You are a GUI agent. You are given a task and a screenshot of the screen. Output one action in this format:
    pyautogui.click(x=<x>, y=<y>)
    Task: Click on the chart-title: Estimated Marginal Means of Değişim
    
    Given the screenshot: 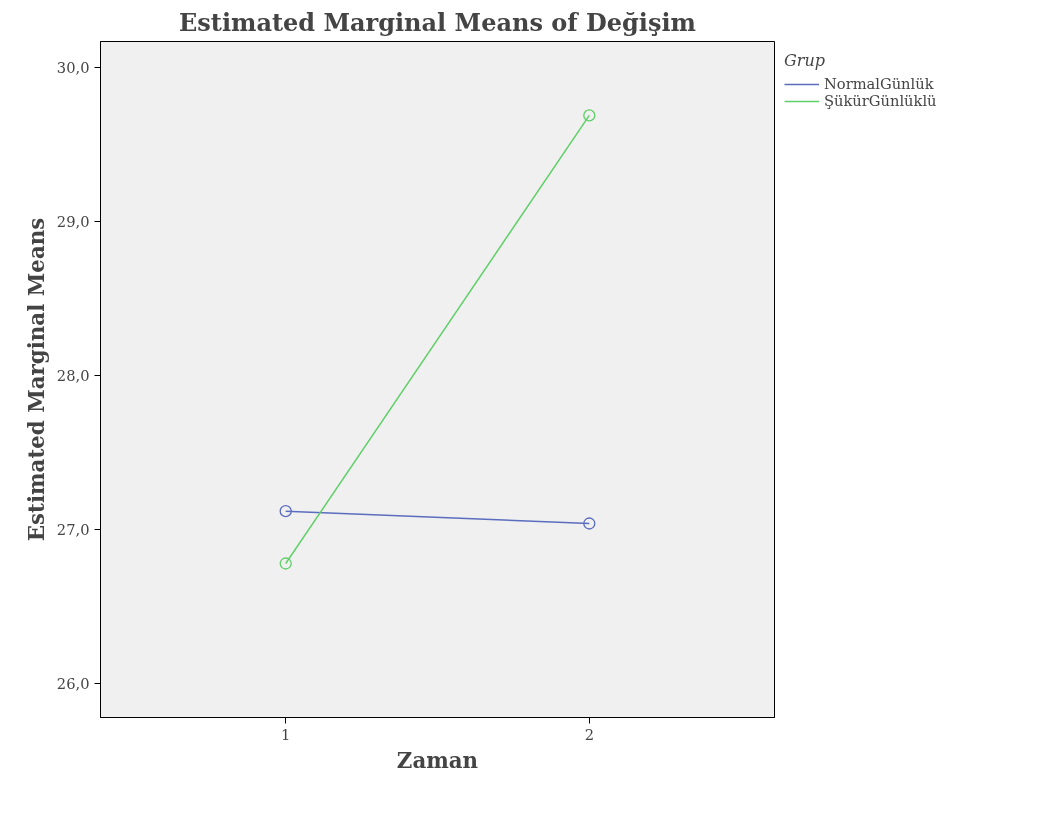 What is the action you would take?
    pyautogui.click(x=437, y=22)
    